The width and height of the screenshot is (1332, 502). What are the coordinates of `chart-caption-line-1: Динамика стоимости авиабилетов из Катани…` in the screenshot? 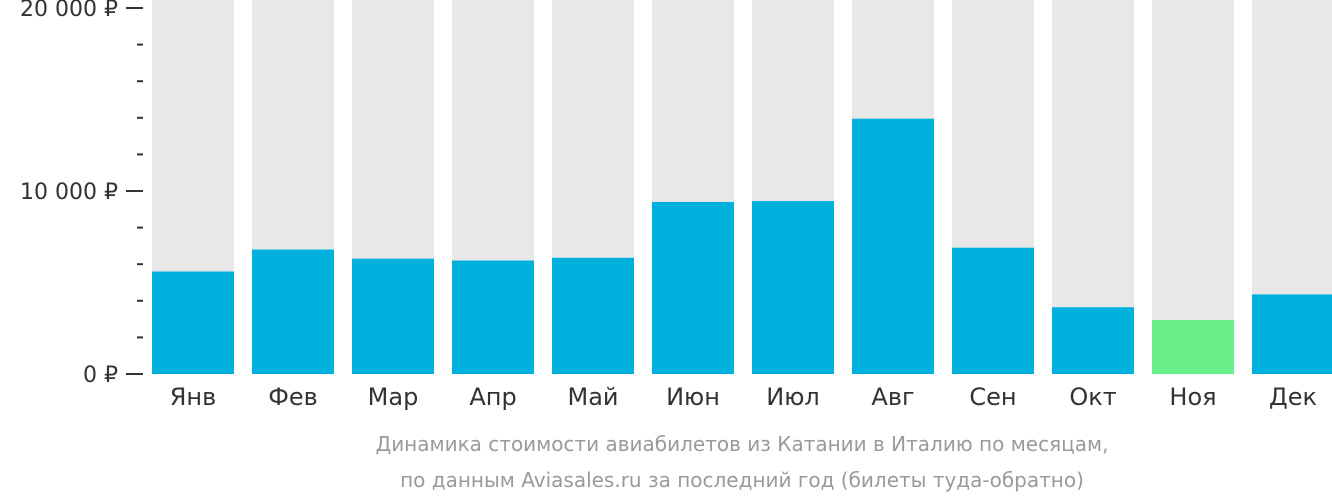 It's located at (742, 444).